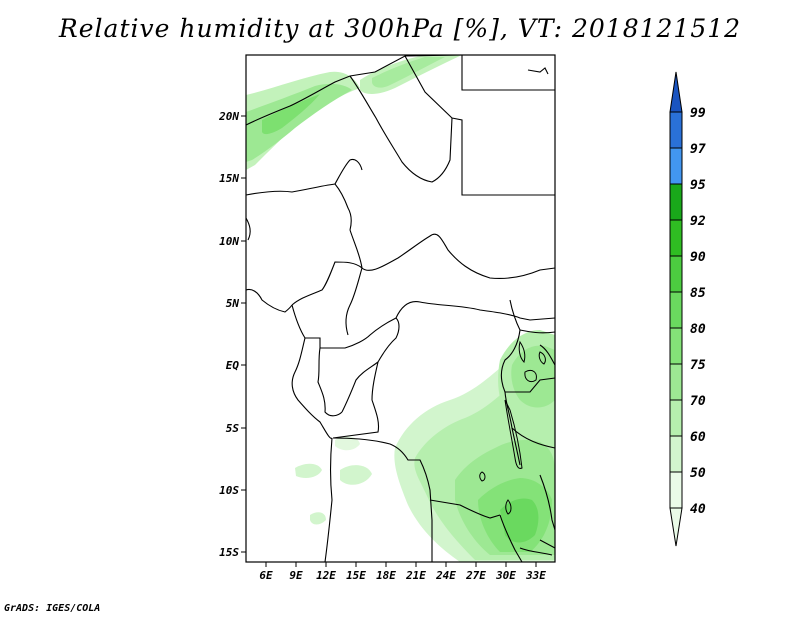  I want to click on colorbar-label: 40, so click(698, 509).